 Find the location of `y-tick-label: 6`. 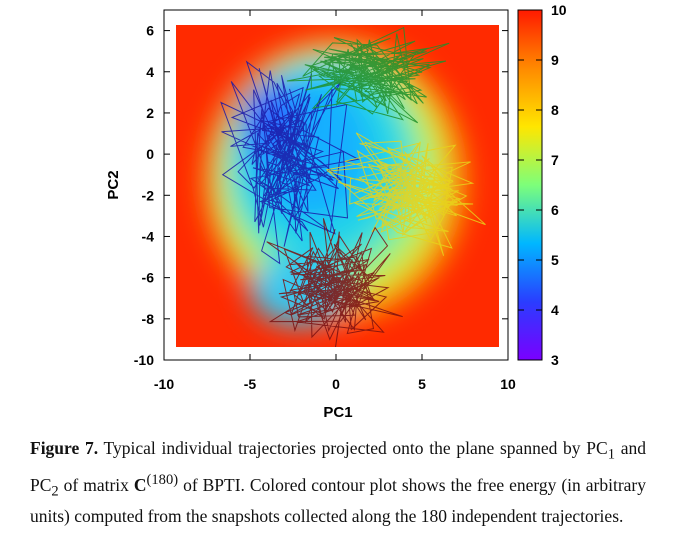

y-tick-label: 6 is located at coordinates (150, 31).